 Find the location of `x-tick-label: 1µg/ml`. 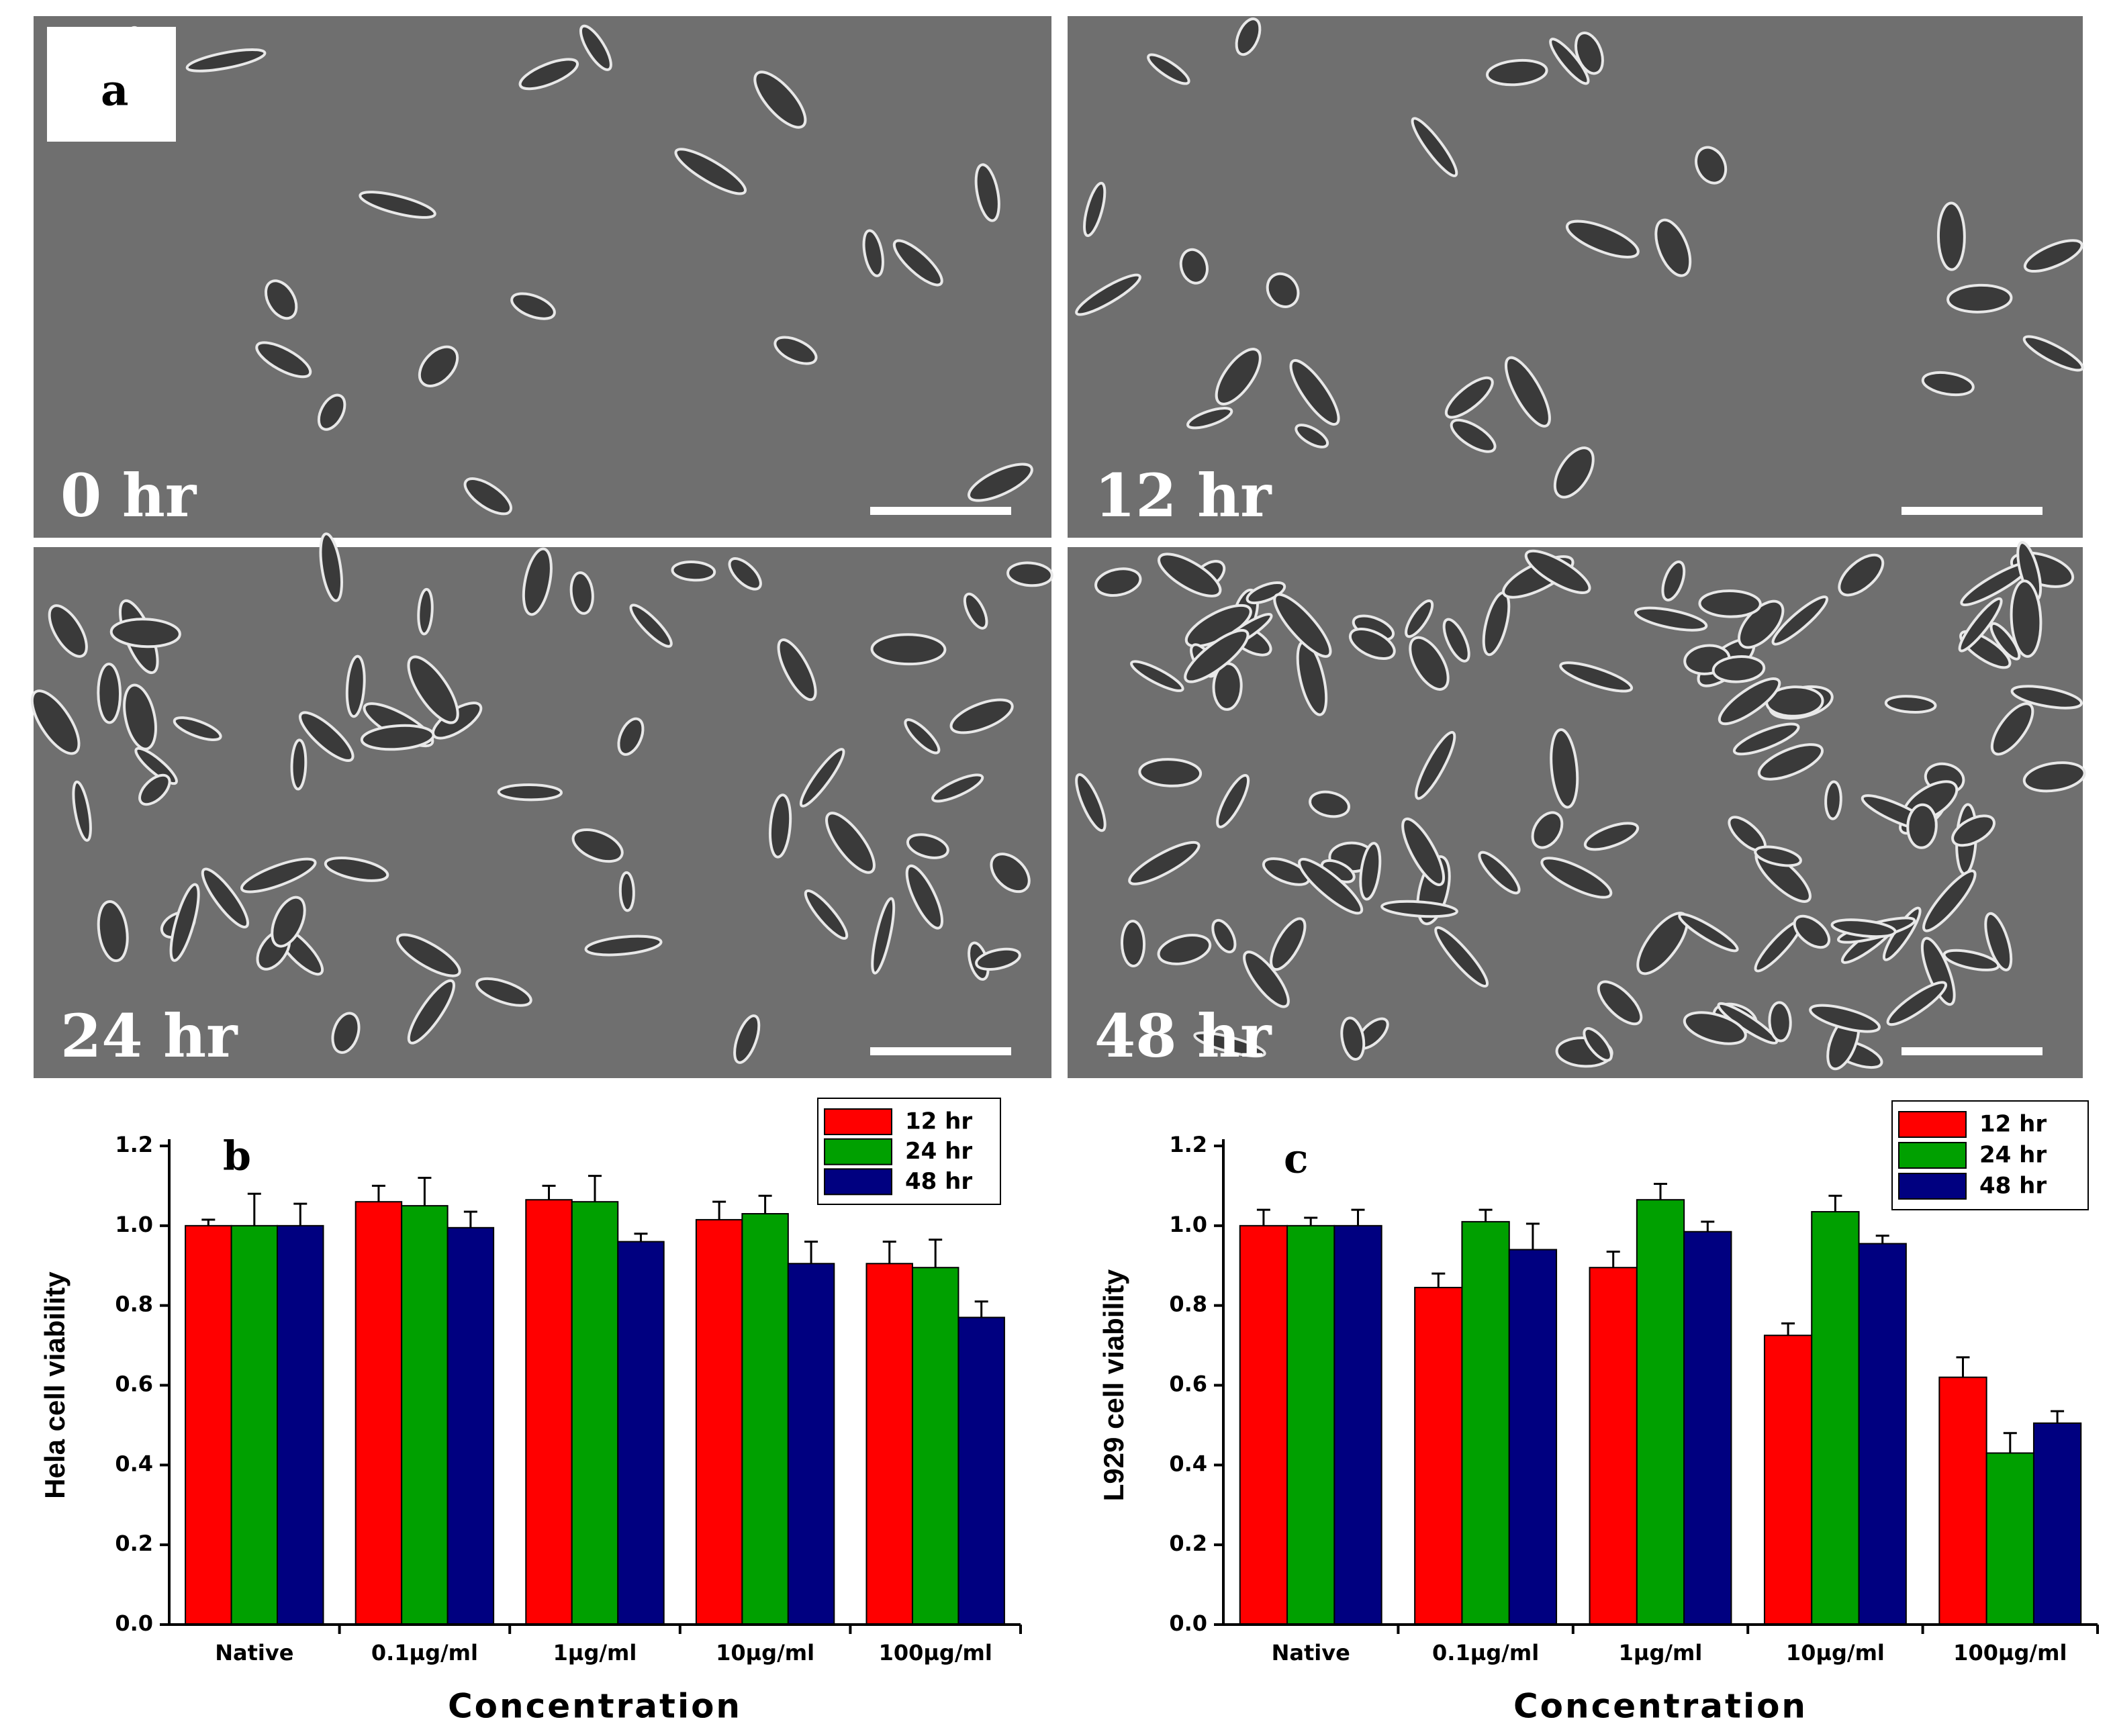

x-tick-label: 1µg/ml is located at coordinates (595, 1653).